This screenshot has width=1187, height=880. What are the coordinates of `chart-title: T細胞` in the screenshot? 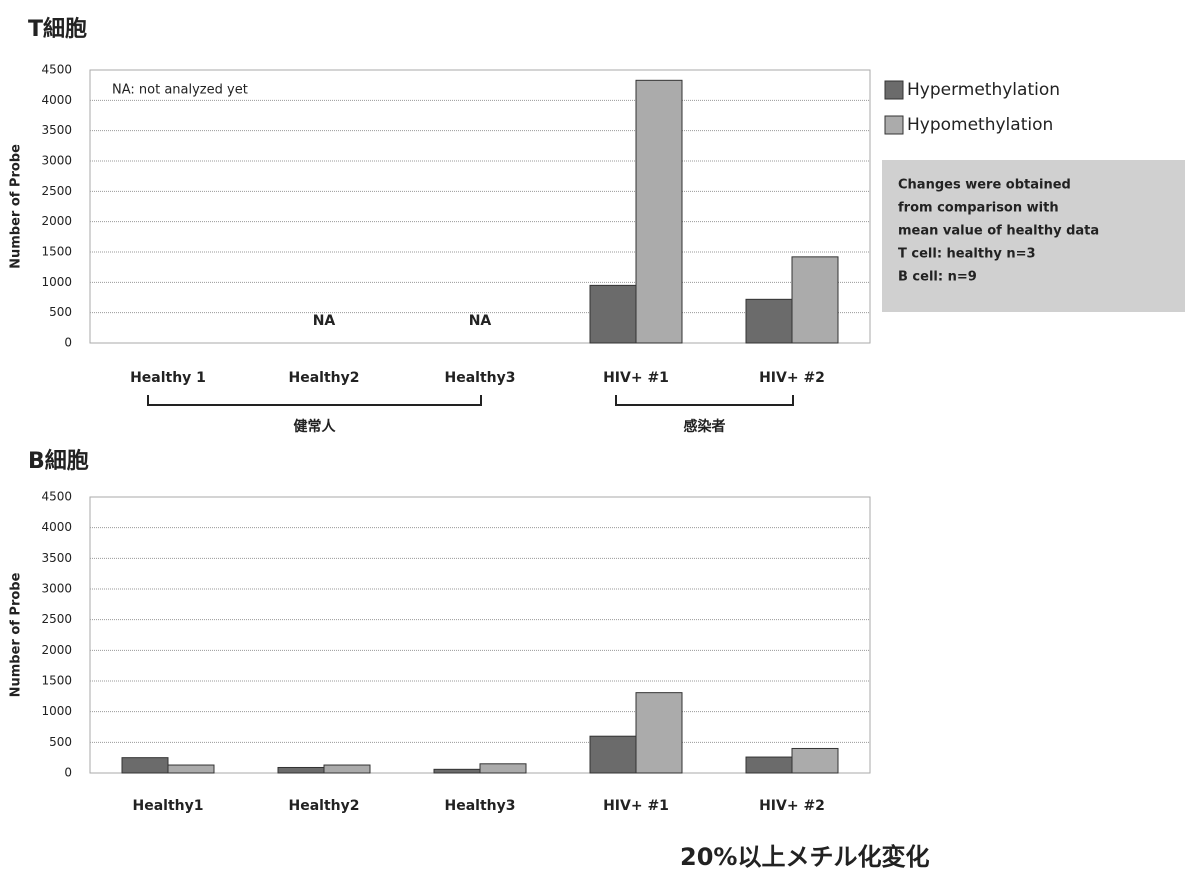 It's located at (57, 29).